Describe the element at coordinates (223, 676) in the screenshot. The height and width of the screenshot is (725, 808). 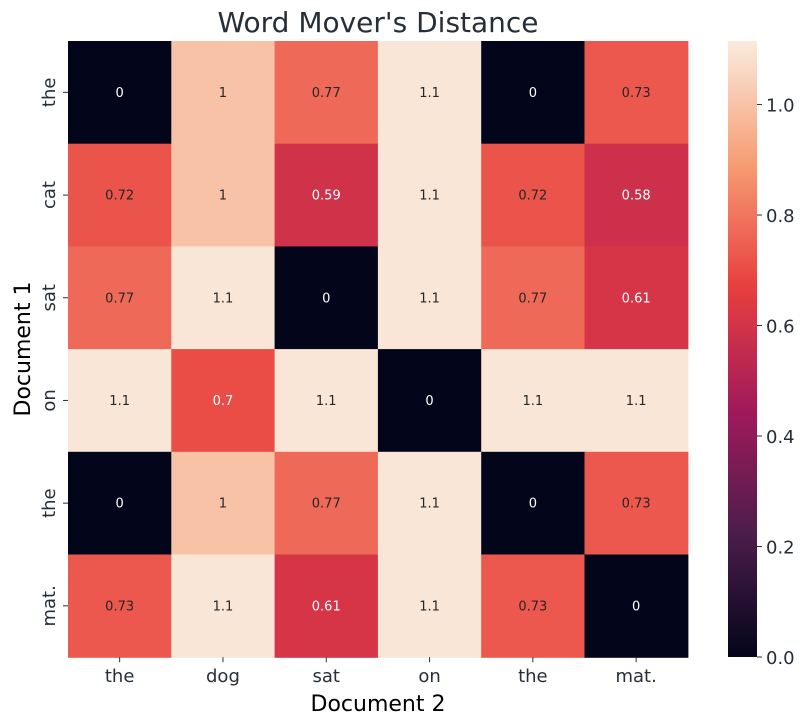
I see `x-tick-label: dog` at that location.